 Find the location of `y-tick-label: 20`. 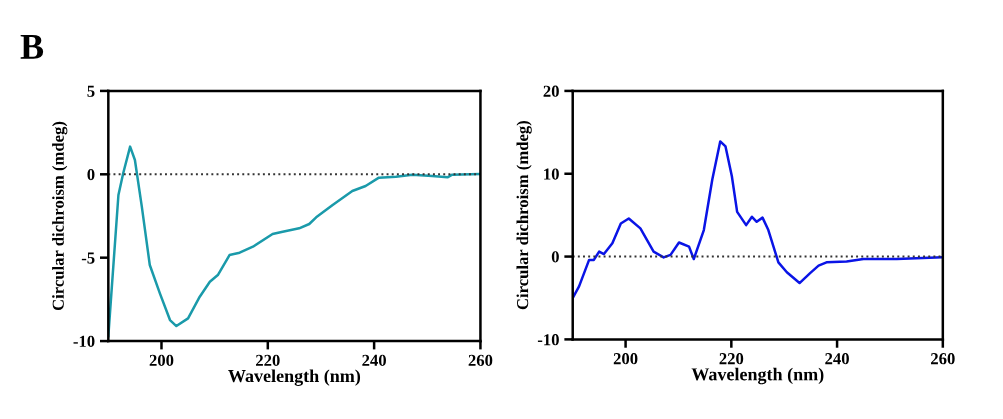

y-tick-label: 20 is located at coordinates (551, 91).